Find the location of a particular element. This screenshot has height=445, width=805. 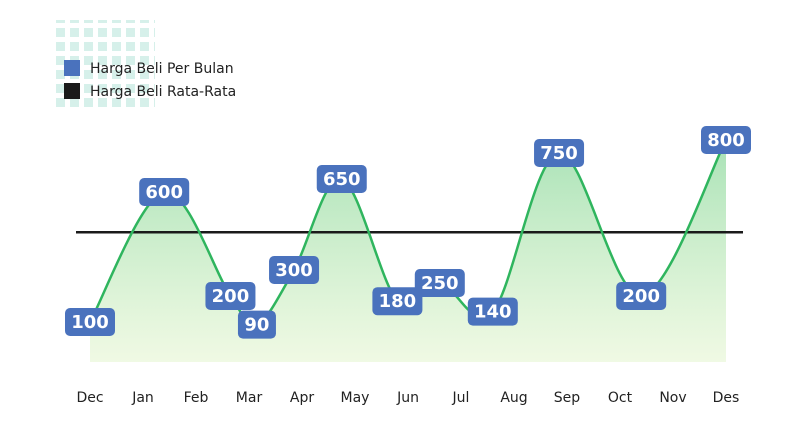

value-label: 140 is located at coordinates (492, 311).